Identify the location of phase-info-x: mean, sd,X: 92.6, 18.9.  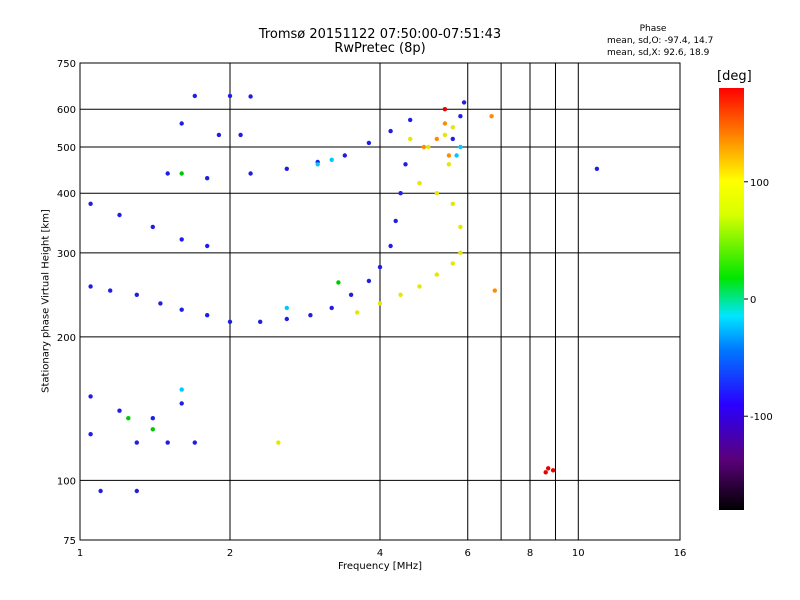
(658, 53).